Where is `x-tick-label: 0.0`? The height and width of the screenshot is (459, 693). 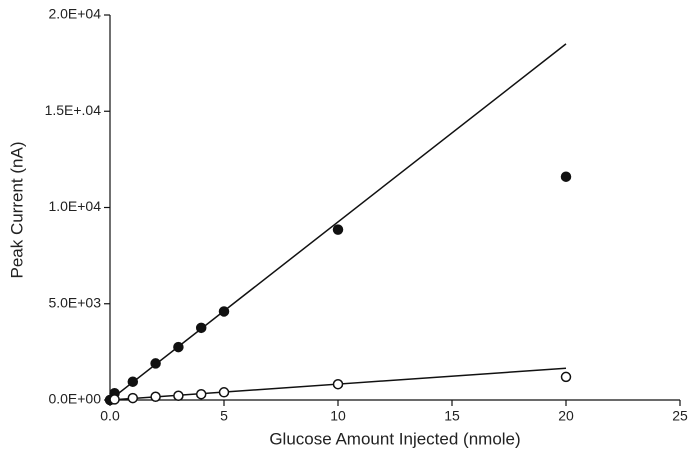 x-tick-label: 0.0 is located at coordinates (110, 416).